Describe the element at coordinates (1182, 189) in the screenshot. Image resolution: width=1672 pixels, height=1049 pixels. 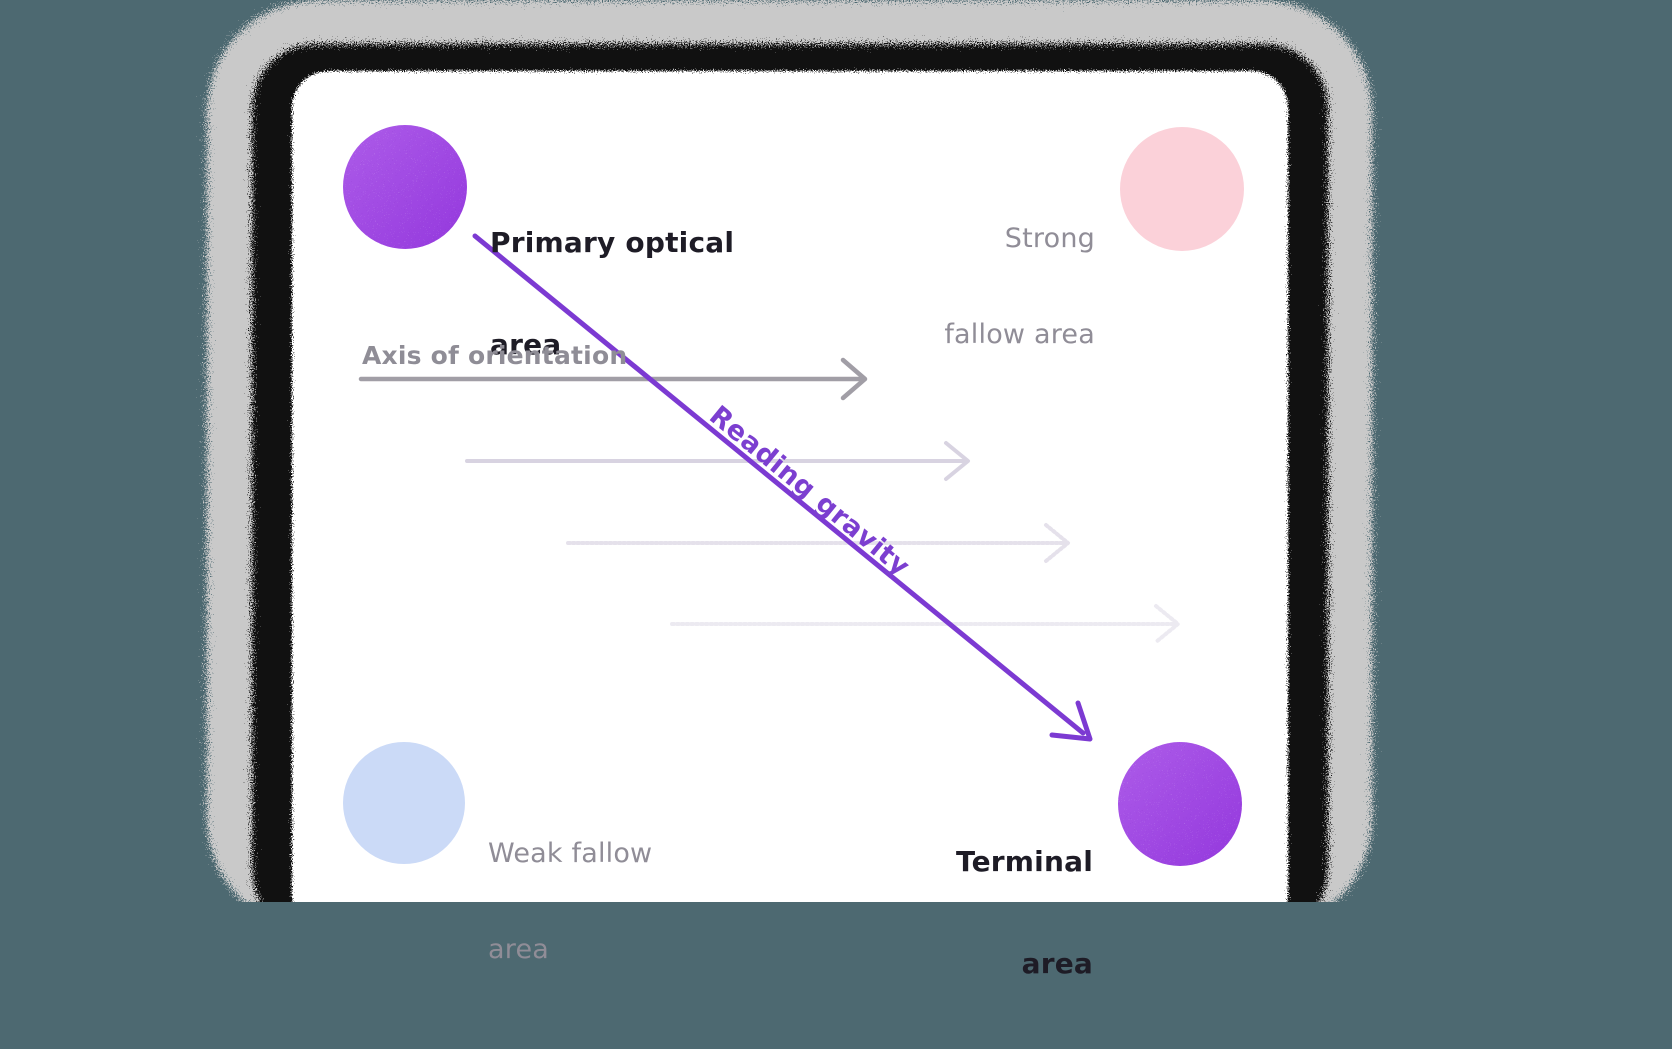
I see `strong-fallow-circle` at that location.